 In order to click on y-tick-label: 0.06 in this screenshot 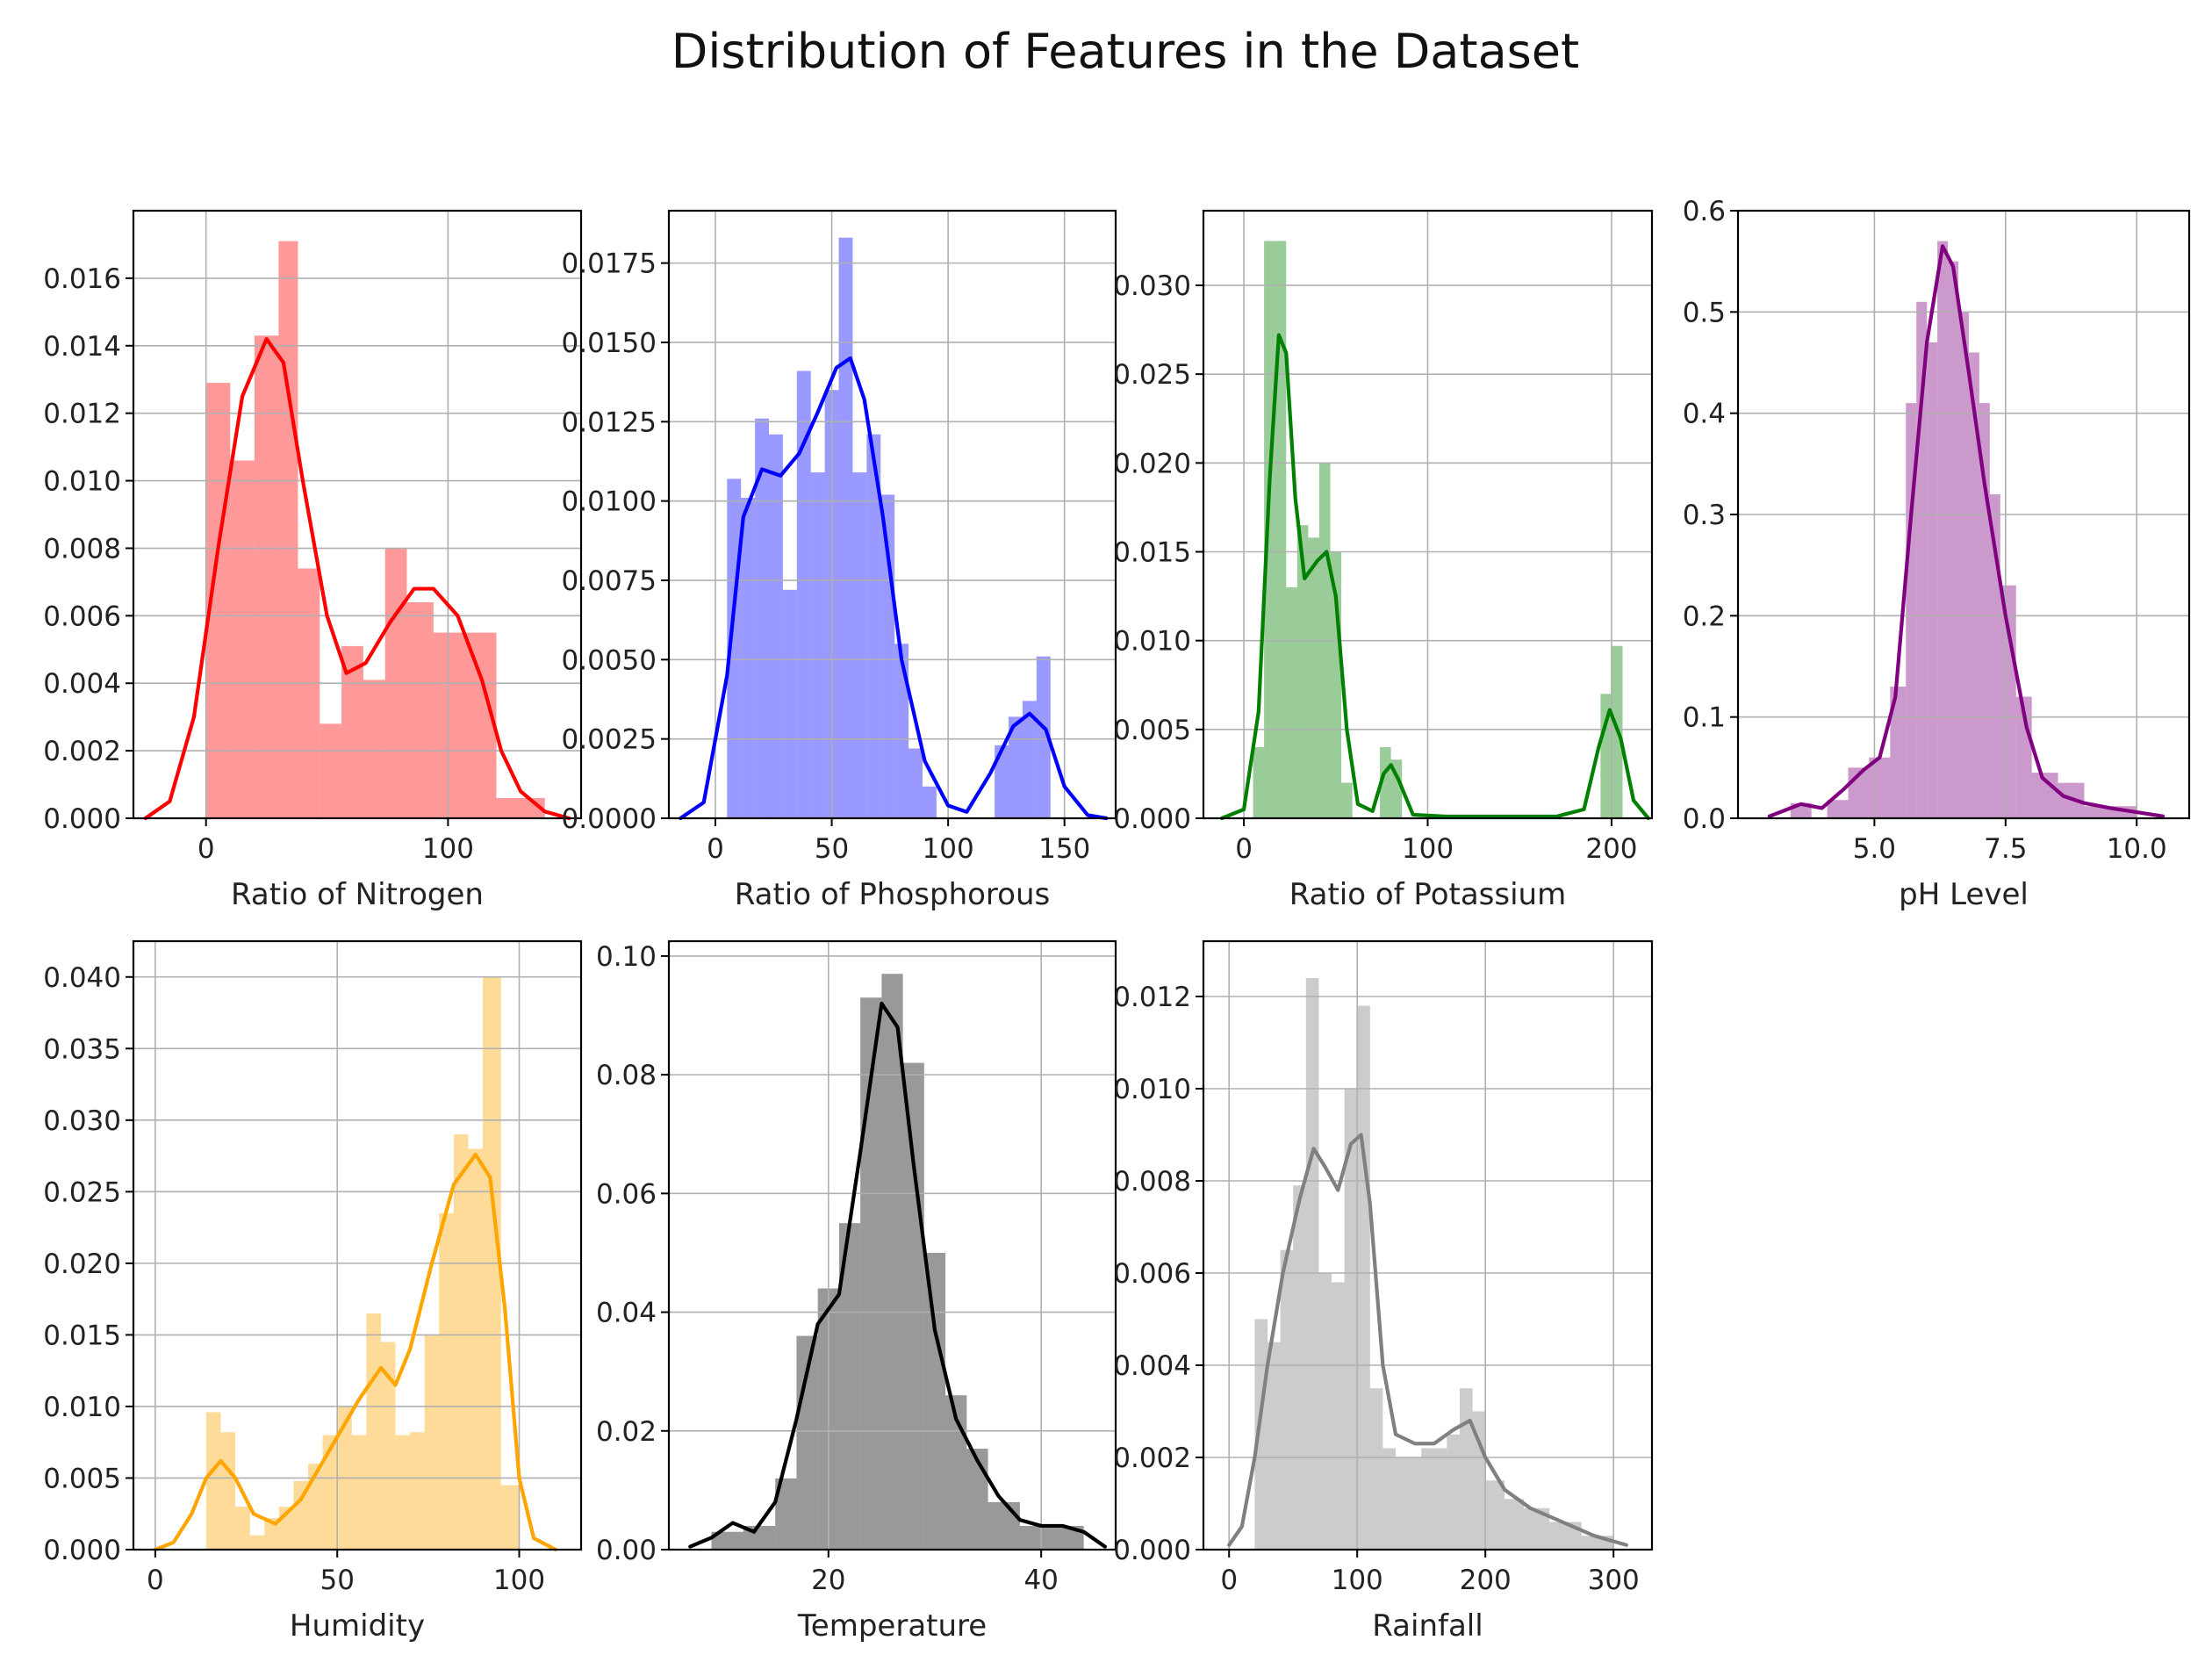, I will do `click(626, 1194)`.